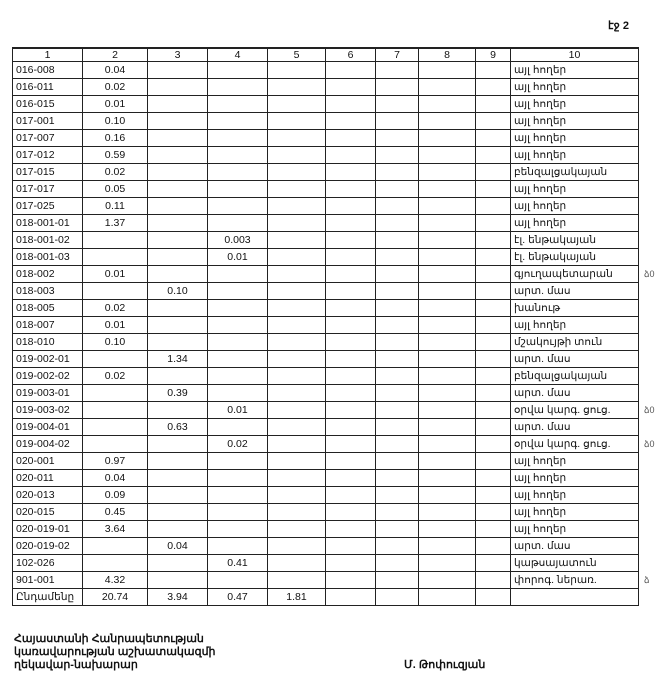  Describe the element at coordinates (47, 427) in the screenshot. I see `table-cell: 019-004-01` at that location.